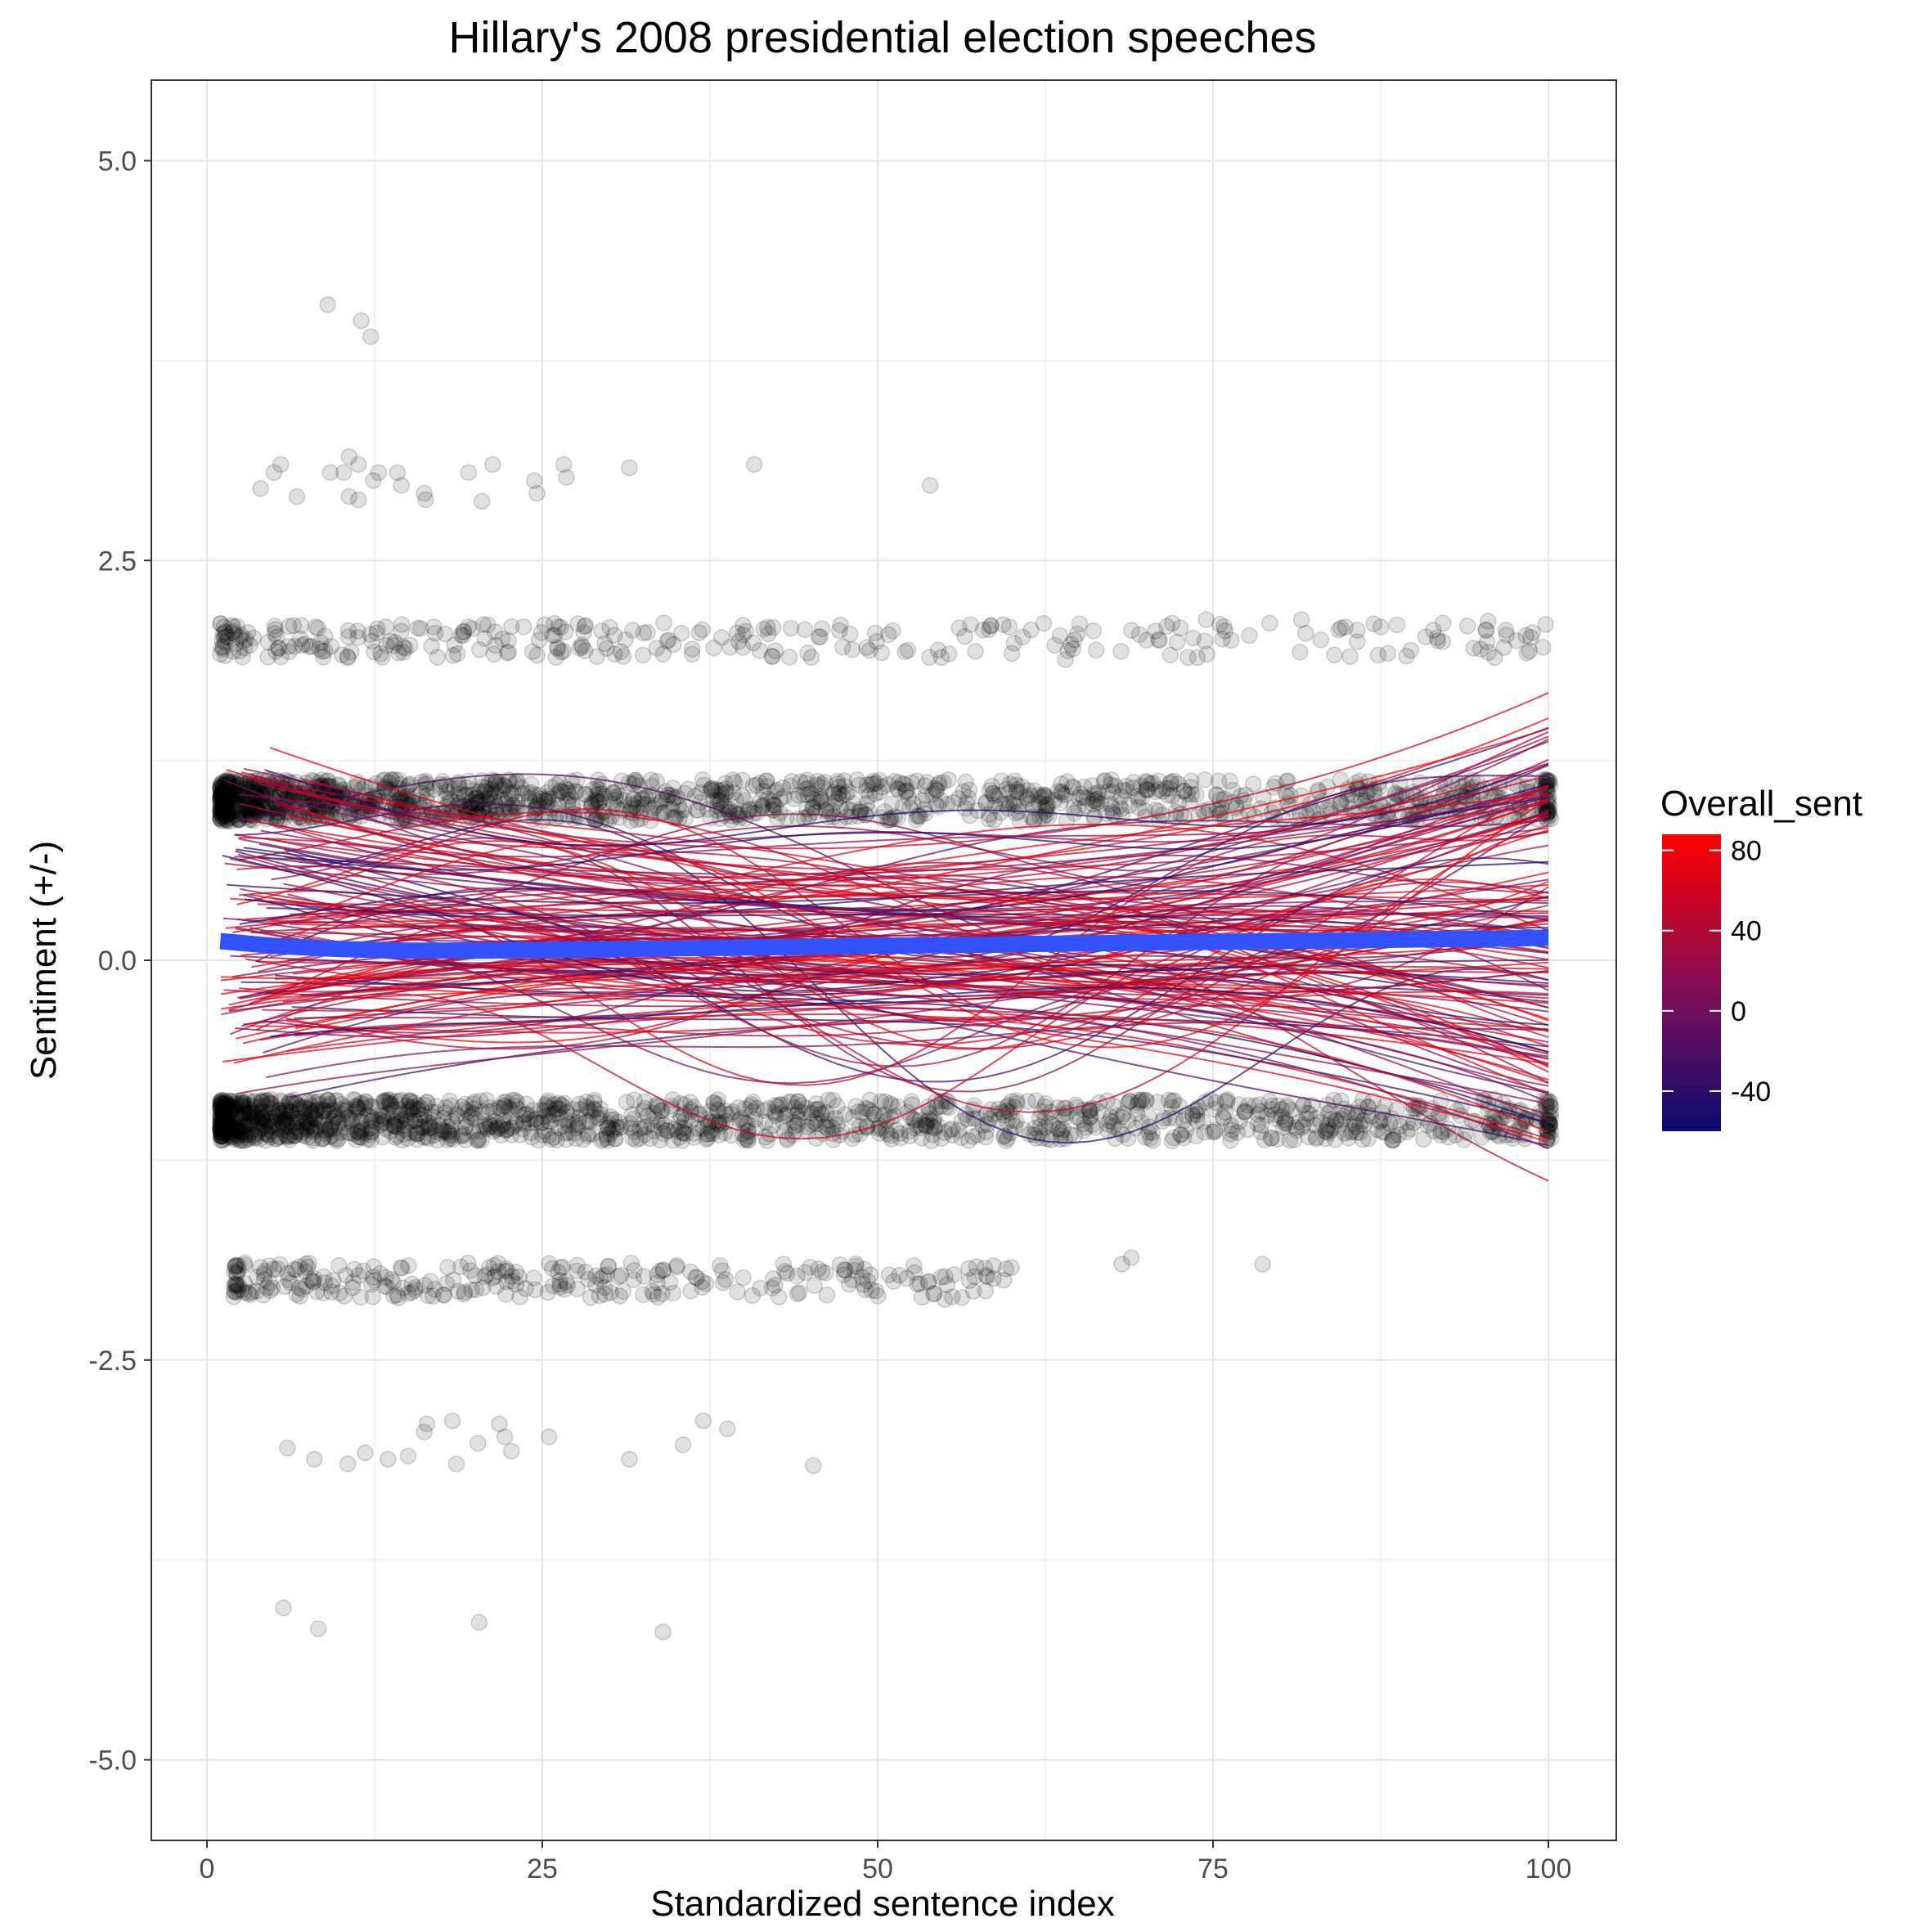 Image resolution: width=1932 pixels, height=1932 pixels. I want to click on x-axis-title: Standardized sentence index, so click(883, 1904).